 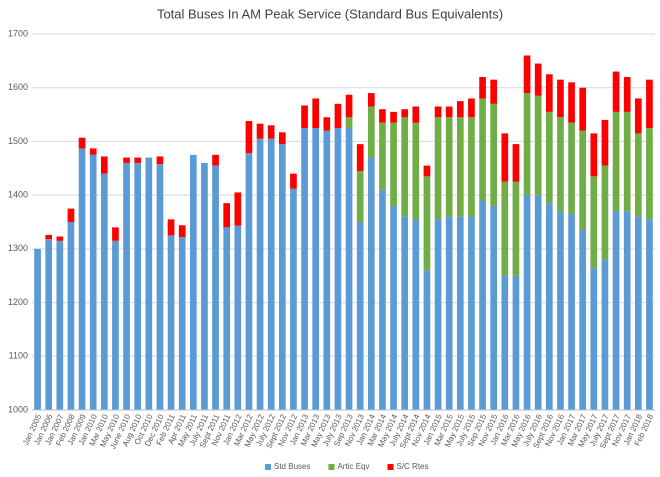 What do you see at coordinates (18, 33) in the screenshot?
I see `y-tick-label: 1700` at bounding box center [18, 33].